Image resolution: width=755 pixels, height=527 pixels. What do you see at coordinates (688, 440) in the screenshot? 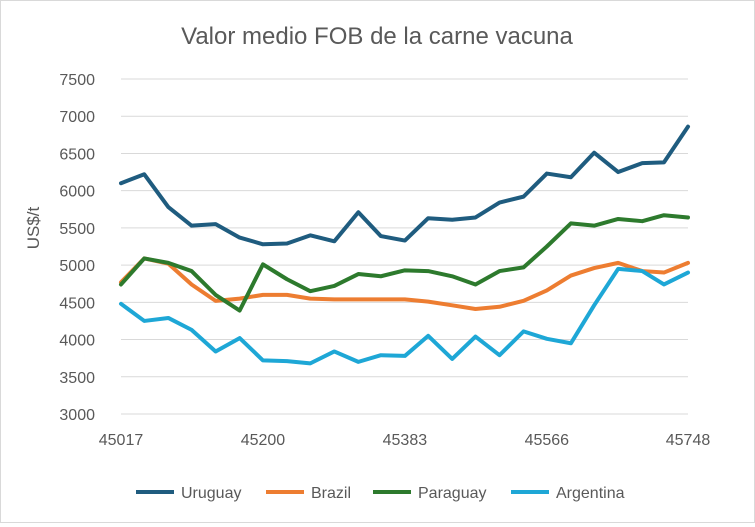
I see `x-tick-label: 45748` at bounding box center [688, 440].